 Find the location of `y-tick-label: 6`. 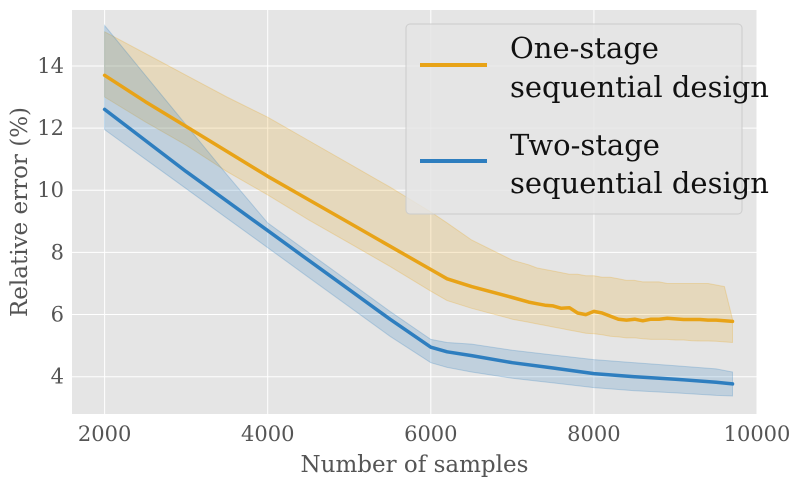

y-tick-label: 6 is located at coordinates (57, 315).